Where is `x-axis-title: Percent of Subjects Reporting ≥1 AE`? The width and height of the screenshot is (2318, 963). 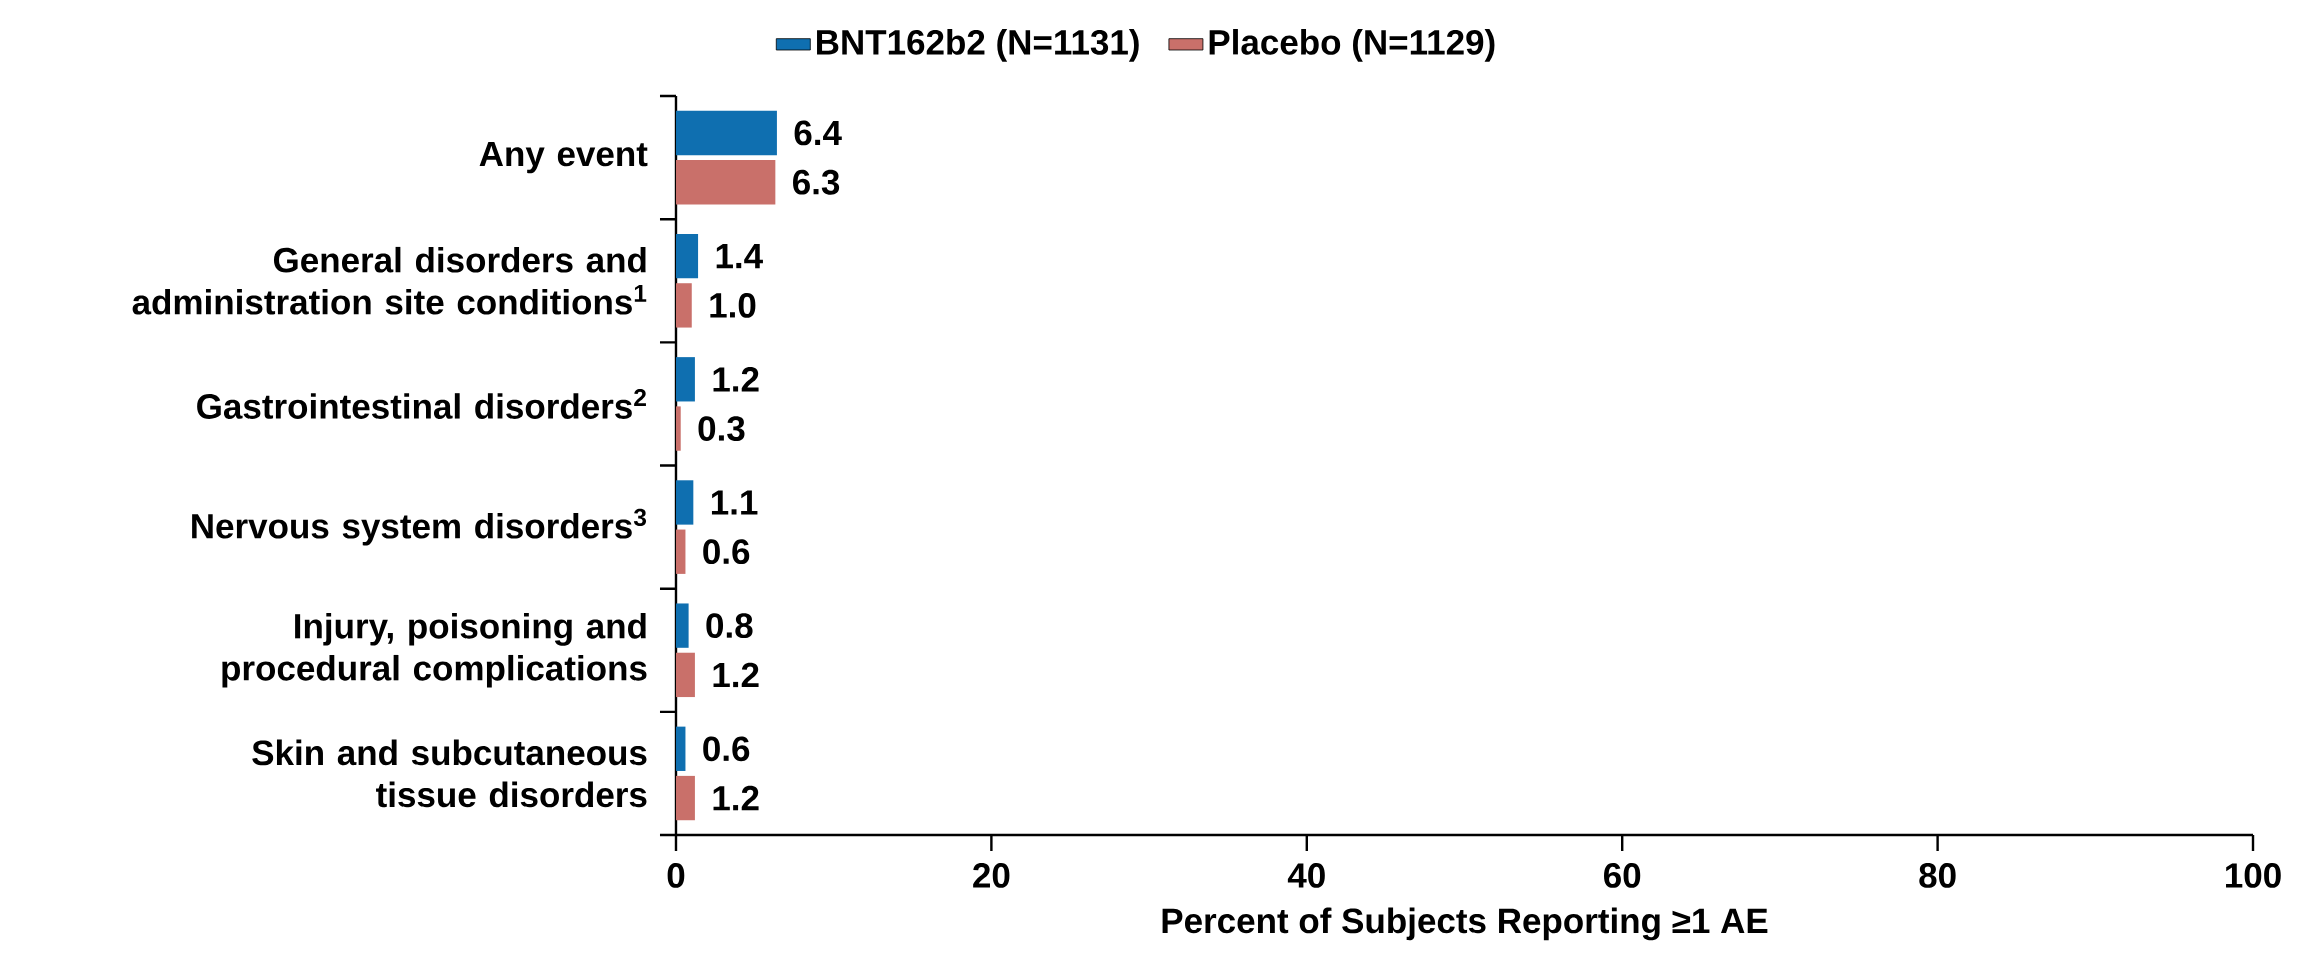 x-axis-title: Percent of Subjects Reporting ≥1 AE is located at coordinates (1465, 924).